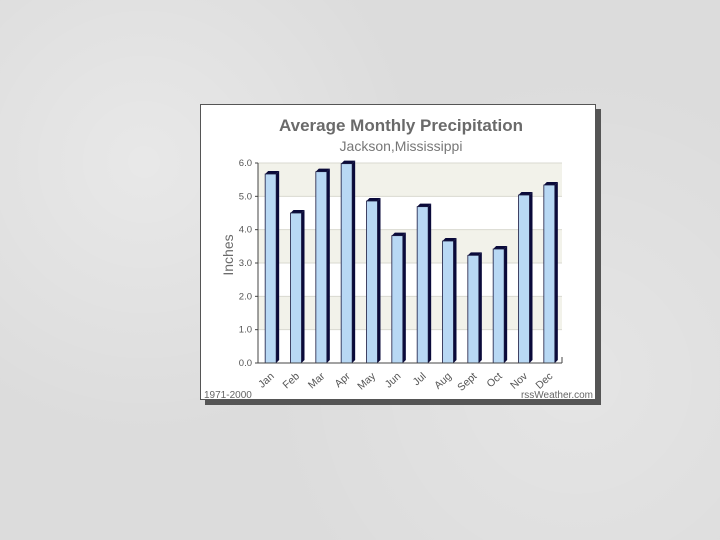 Image resolution: width=720 pixels, height=540 pixels. I want to click on bar-oct, so click(500, 305).